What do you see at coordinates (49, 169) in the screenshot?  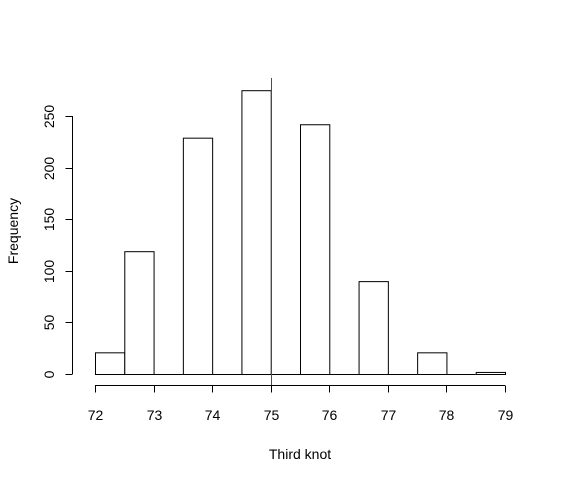 I see `y-tick-label: 200` at bounding box center [49, 169].